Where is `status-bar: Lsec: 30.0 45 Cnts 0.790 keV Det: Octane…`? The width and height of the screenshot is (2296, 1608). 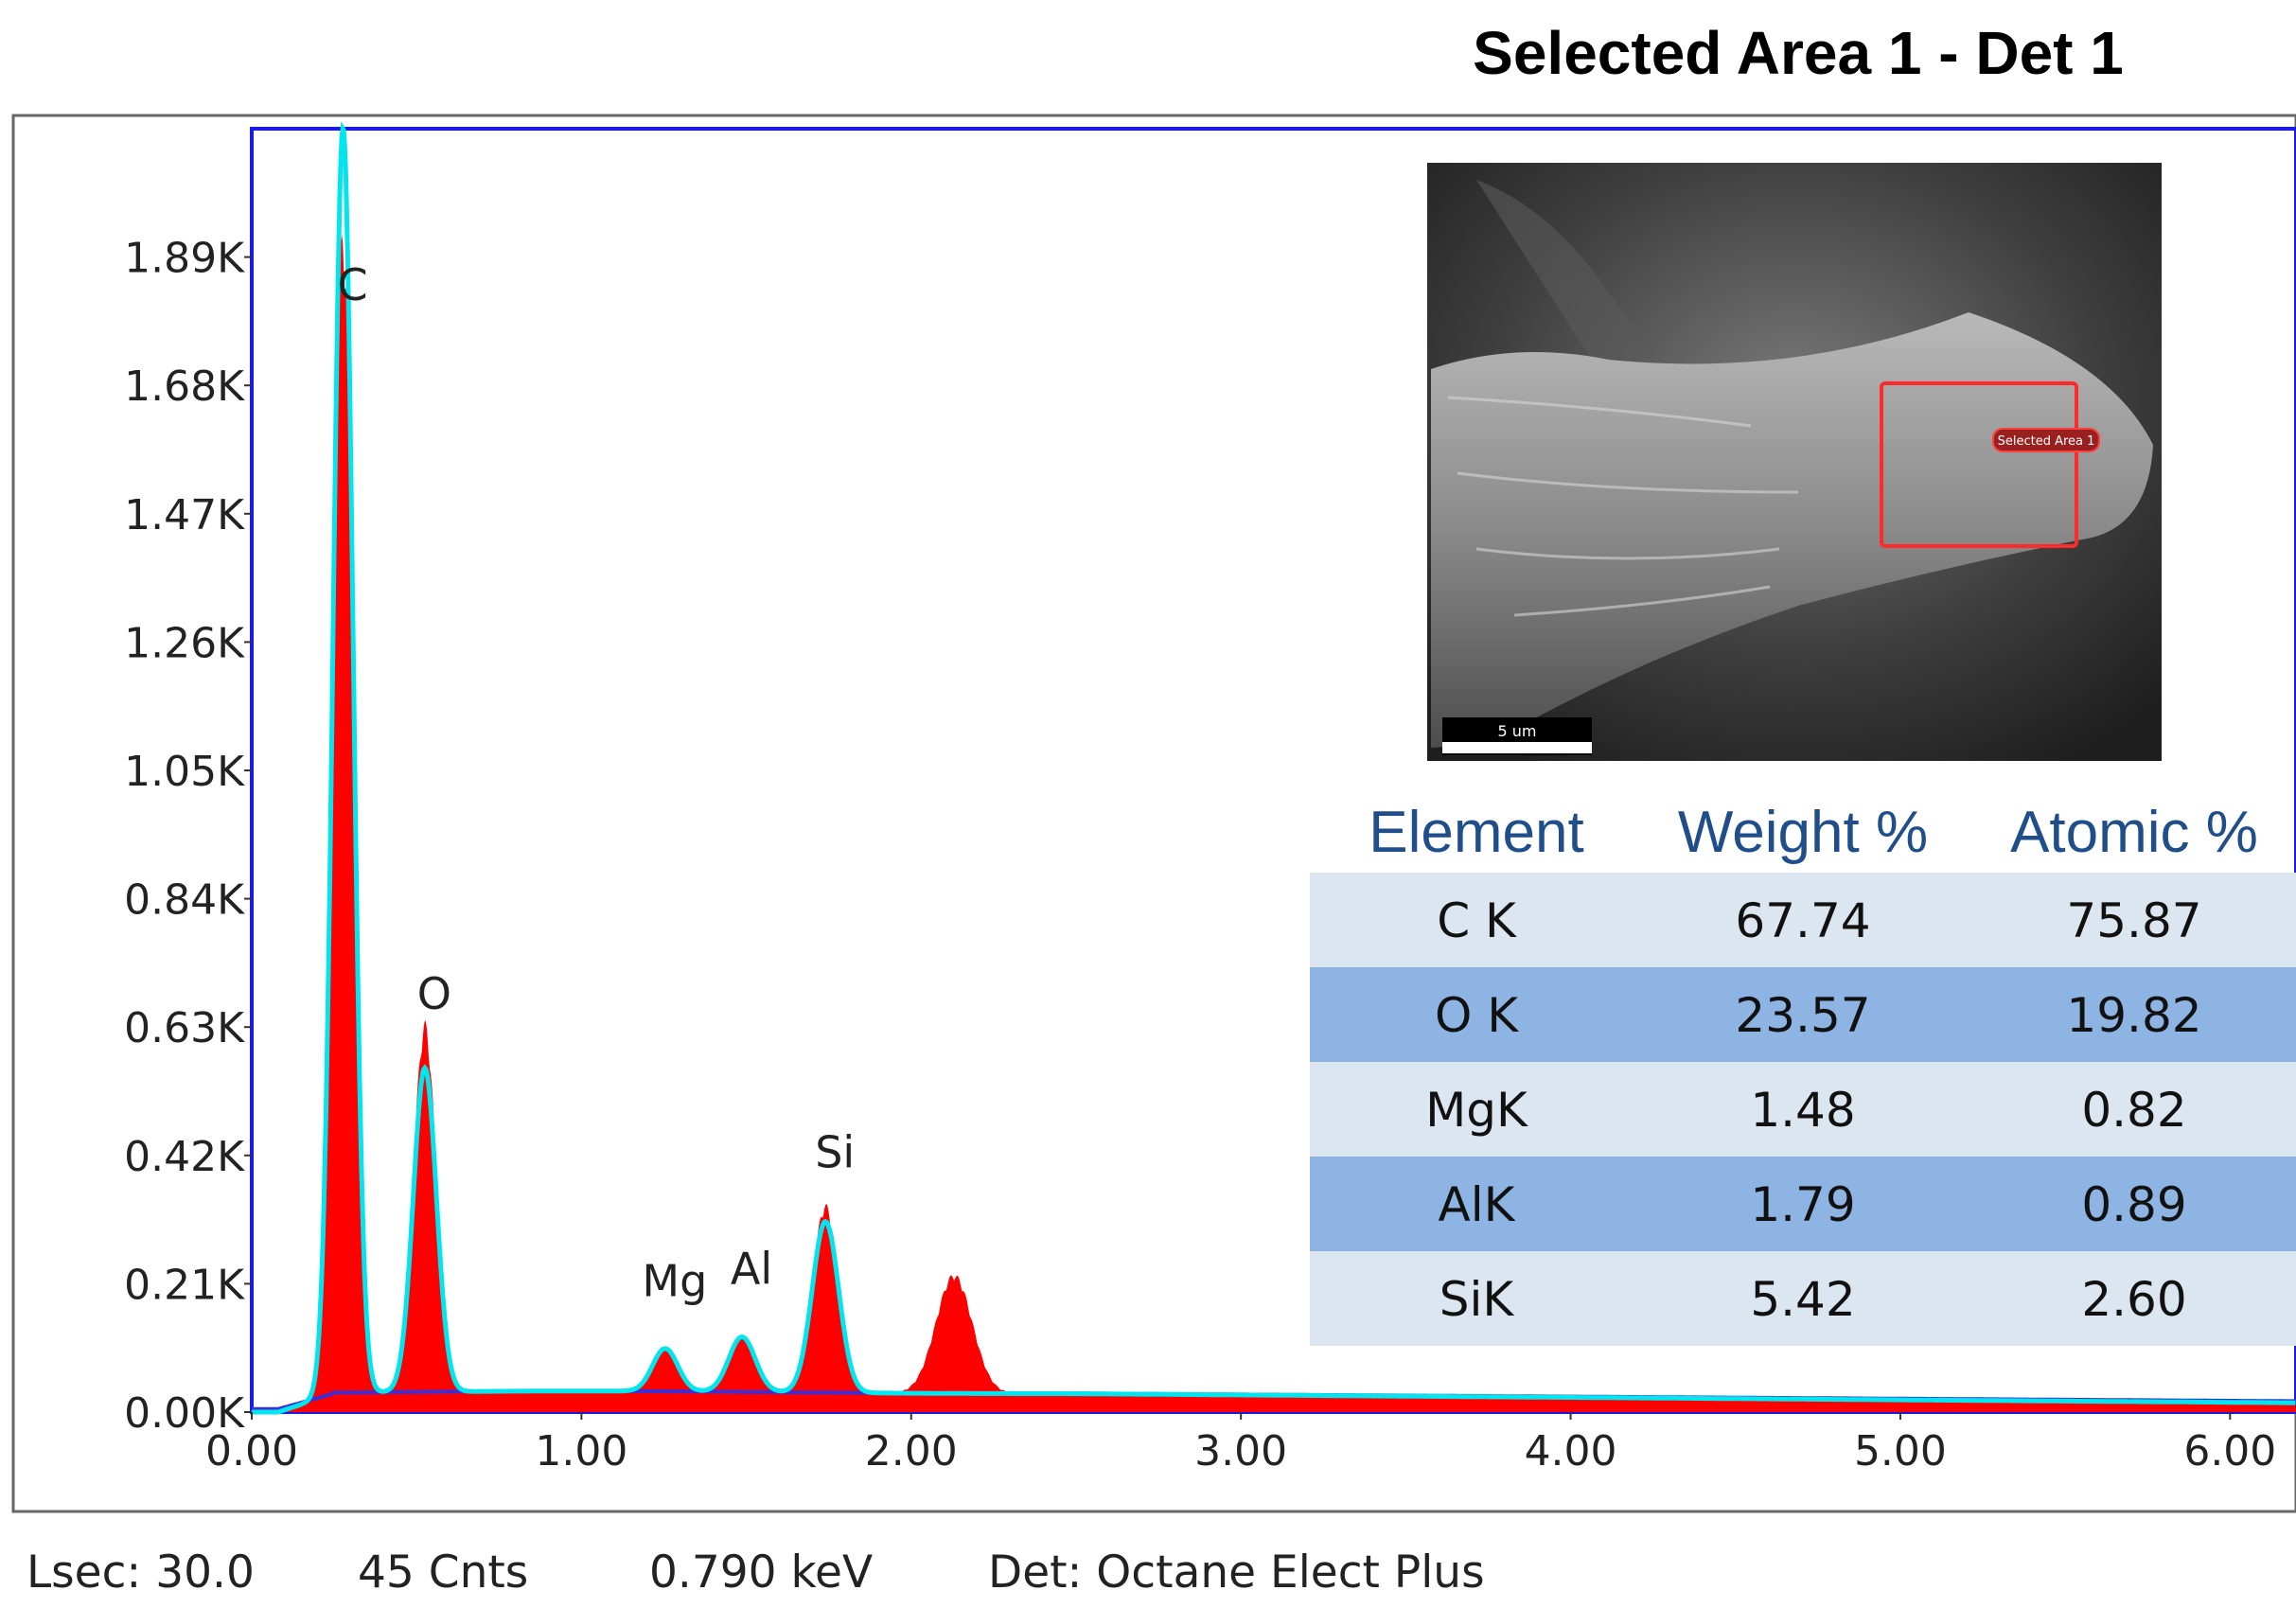 status-bar: Lsec: 30.0 45 Cnts 0.790 keV Det: Octane… is located at coordinates (755, 1572).